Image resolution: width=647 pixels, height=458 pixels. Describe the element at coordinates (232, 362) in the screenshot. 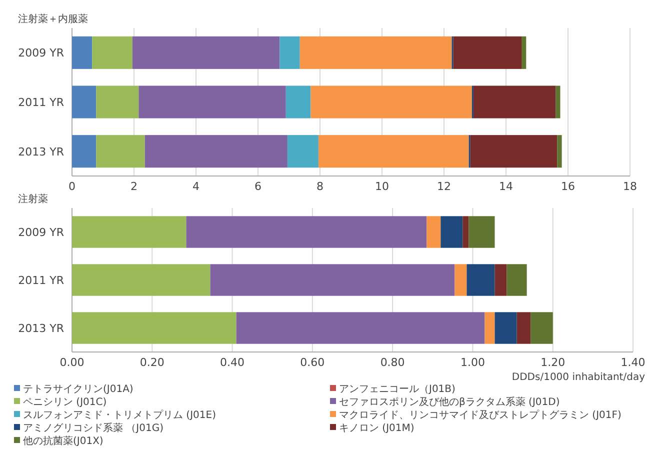

I see `x-tick-label: 0.40` at that location.